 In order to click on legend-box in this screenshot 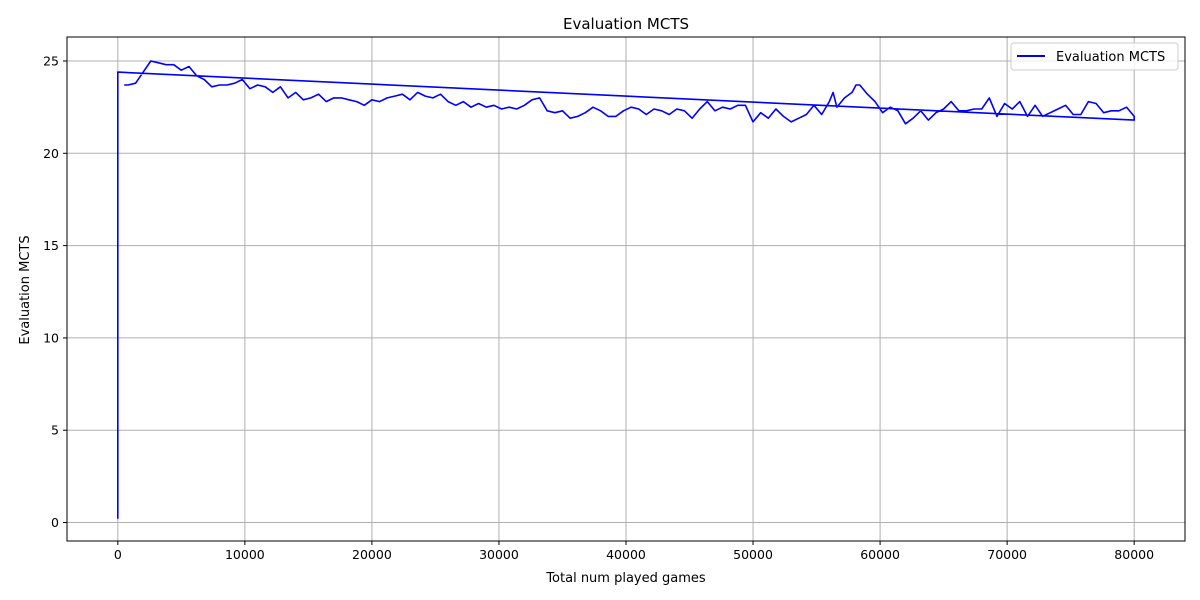, I will do `click(1094, 56)`.